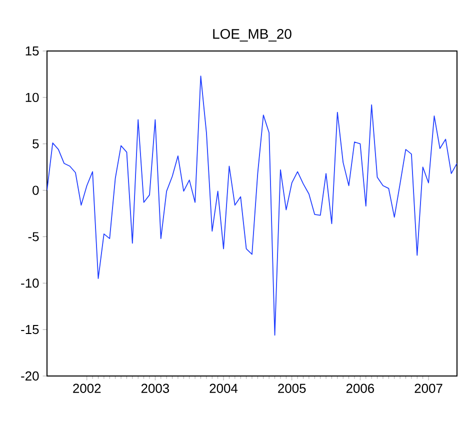  Describe the element at coordinates (87, 388) in the screenshot. I see `x-tick-label: 2002` at that location.